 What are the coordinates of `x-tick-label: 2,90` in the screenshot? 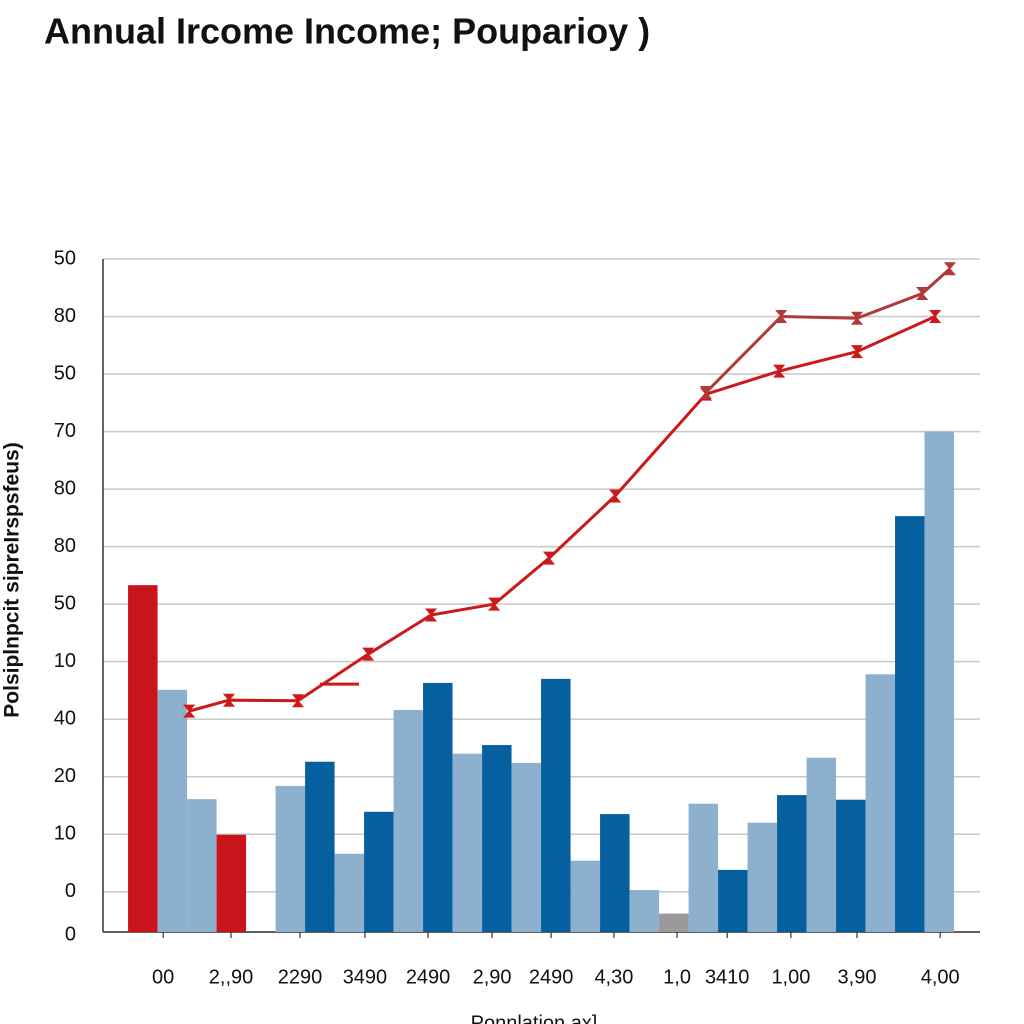 It's located at (492, 977).